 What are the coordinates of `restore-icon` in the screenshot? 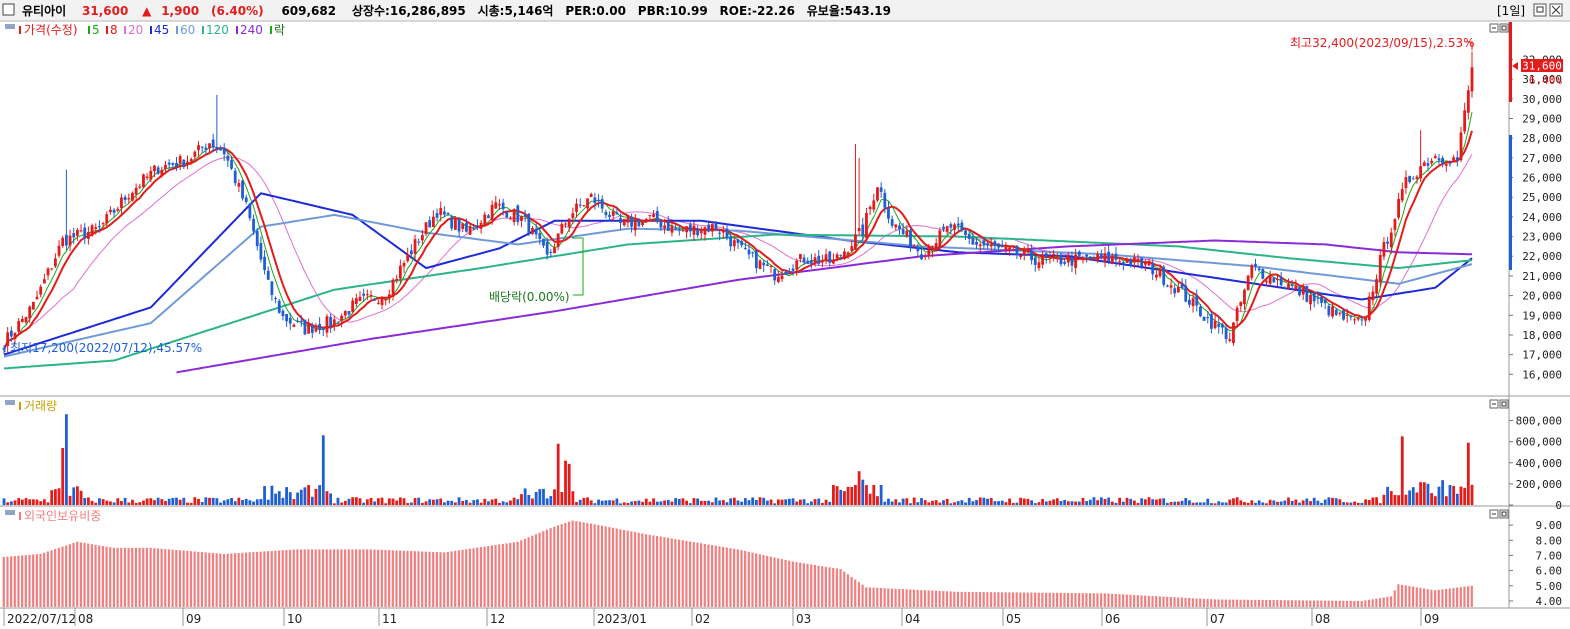 It's located at (1540, 10).